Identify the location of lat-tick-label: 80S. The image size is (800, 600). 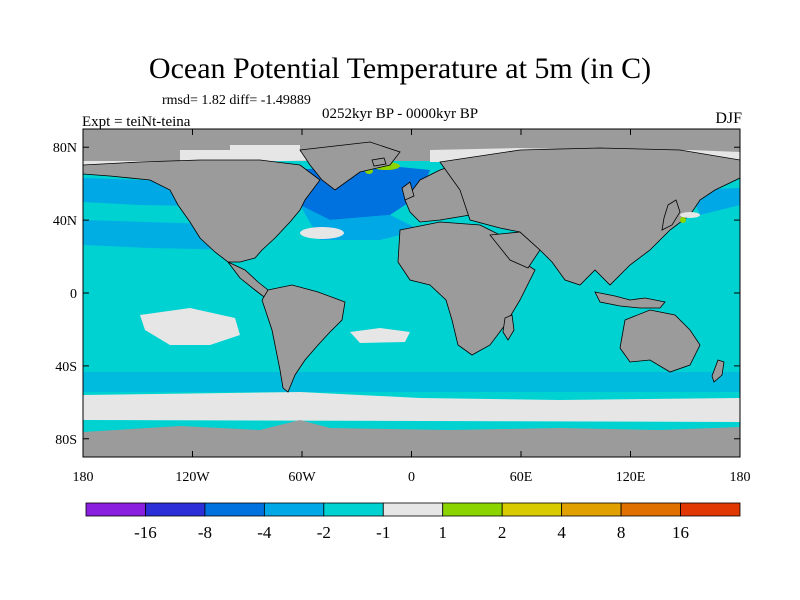
(66, 440).